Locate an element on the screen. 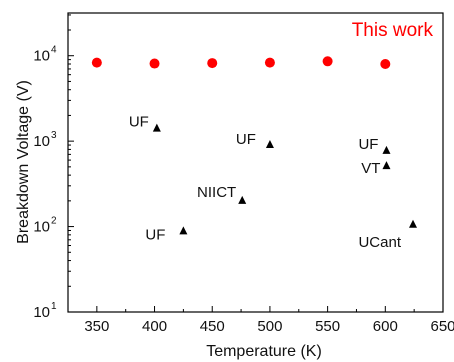 Image resolution: width=454 pixels, height=362 pixels. point-label: VT is located at coordinates (370, 168).